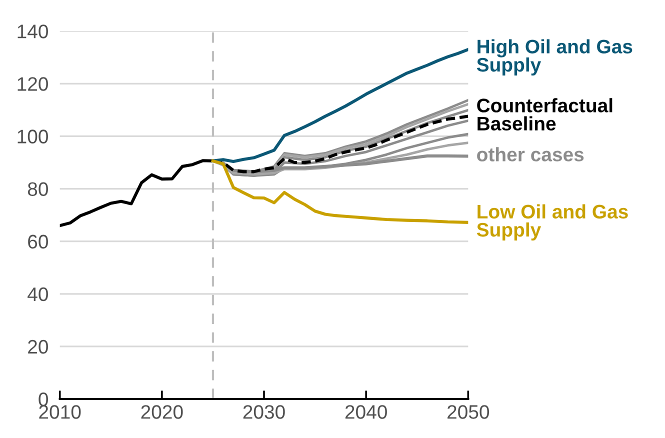 The height and width of the screenshot is (438, 665). What do you see at coordinates (264, 412) in the screenshot?
I see `x-tick-label: 2030` at bounding box center [264, 412].